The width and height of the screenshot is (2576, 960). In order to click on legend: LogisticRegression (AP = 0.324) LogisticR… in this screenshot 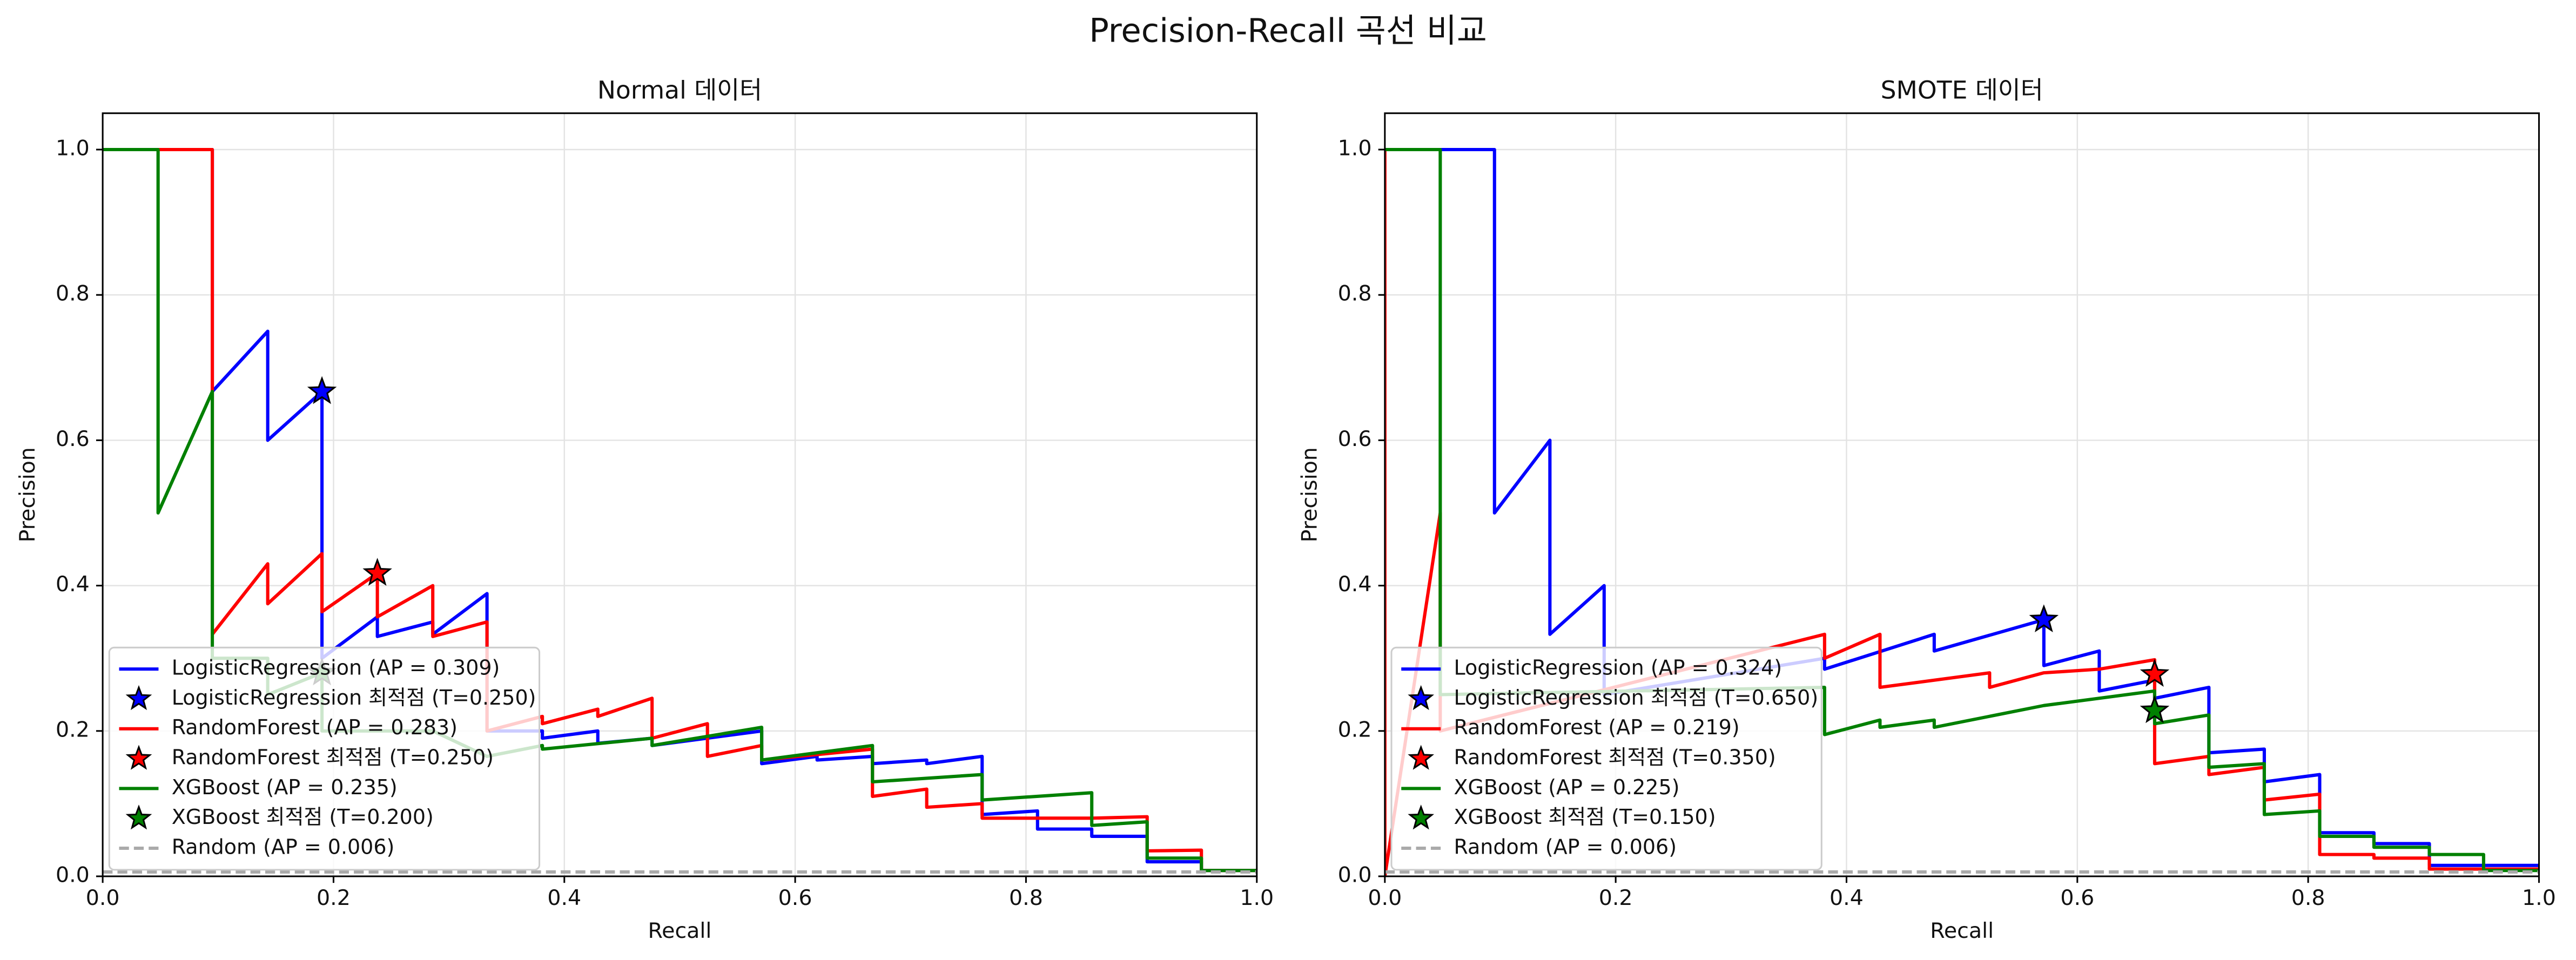, I will do `click(1606, 758)`.